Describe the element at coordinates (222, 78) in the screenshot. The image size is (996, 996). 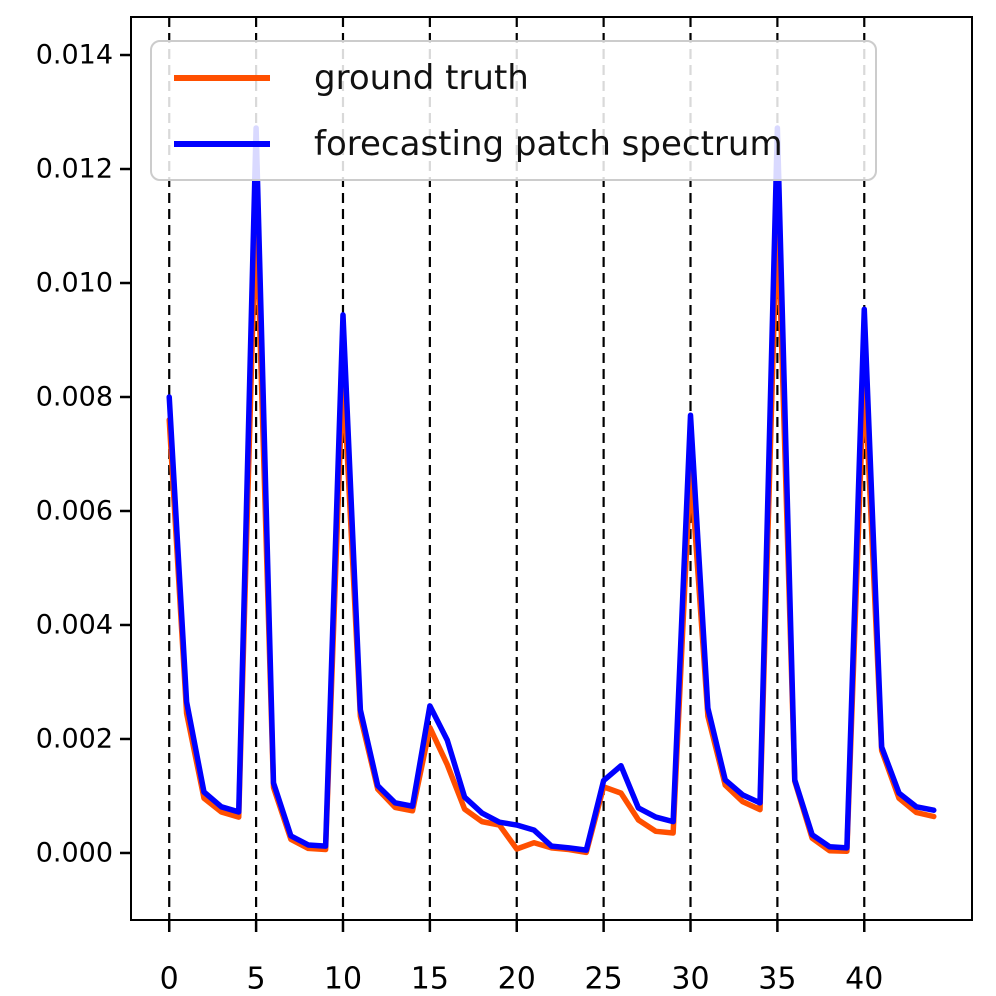
I see `legend-swatch-ground-truth` at that location.